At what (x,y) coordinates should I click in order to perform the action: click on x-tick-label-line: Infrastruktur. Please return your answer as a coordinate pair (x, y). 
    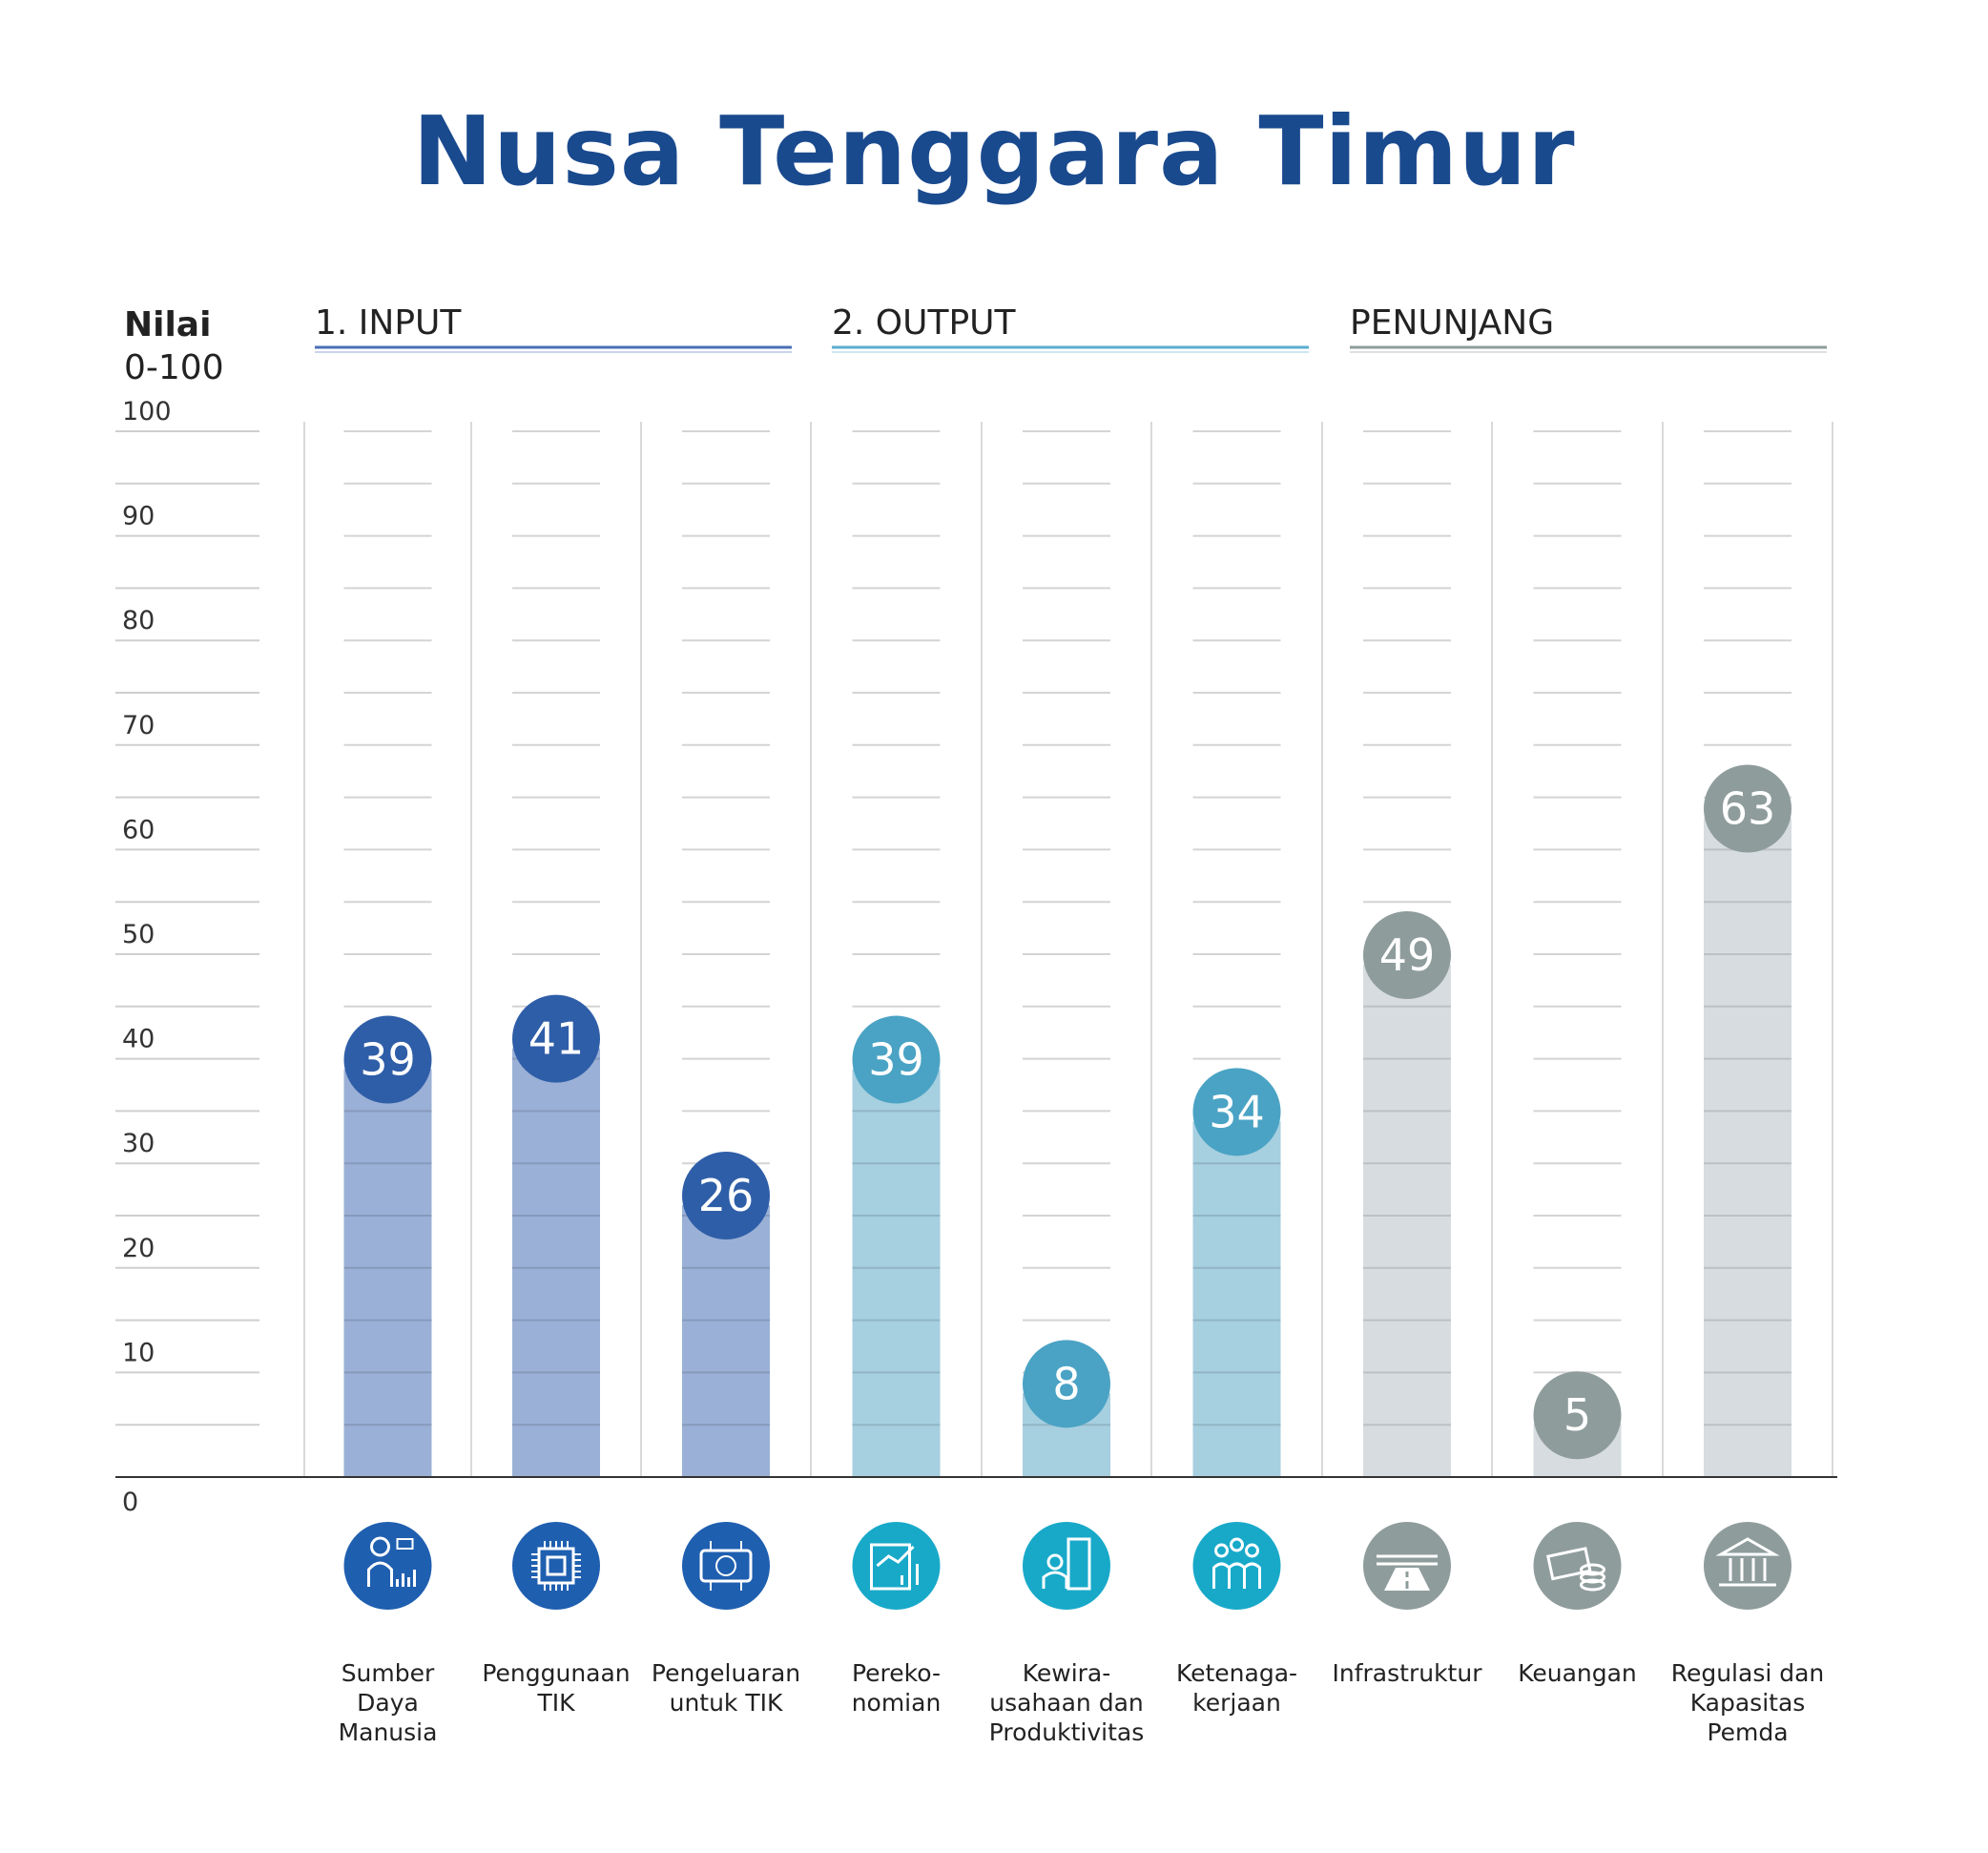
    Looking at the image, I should click on (1407, 1673).